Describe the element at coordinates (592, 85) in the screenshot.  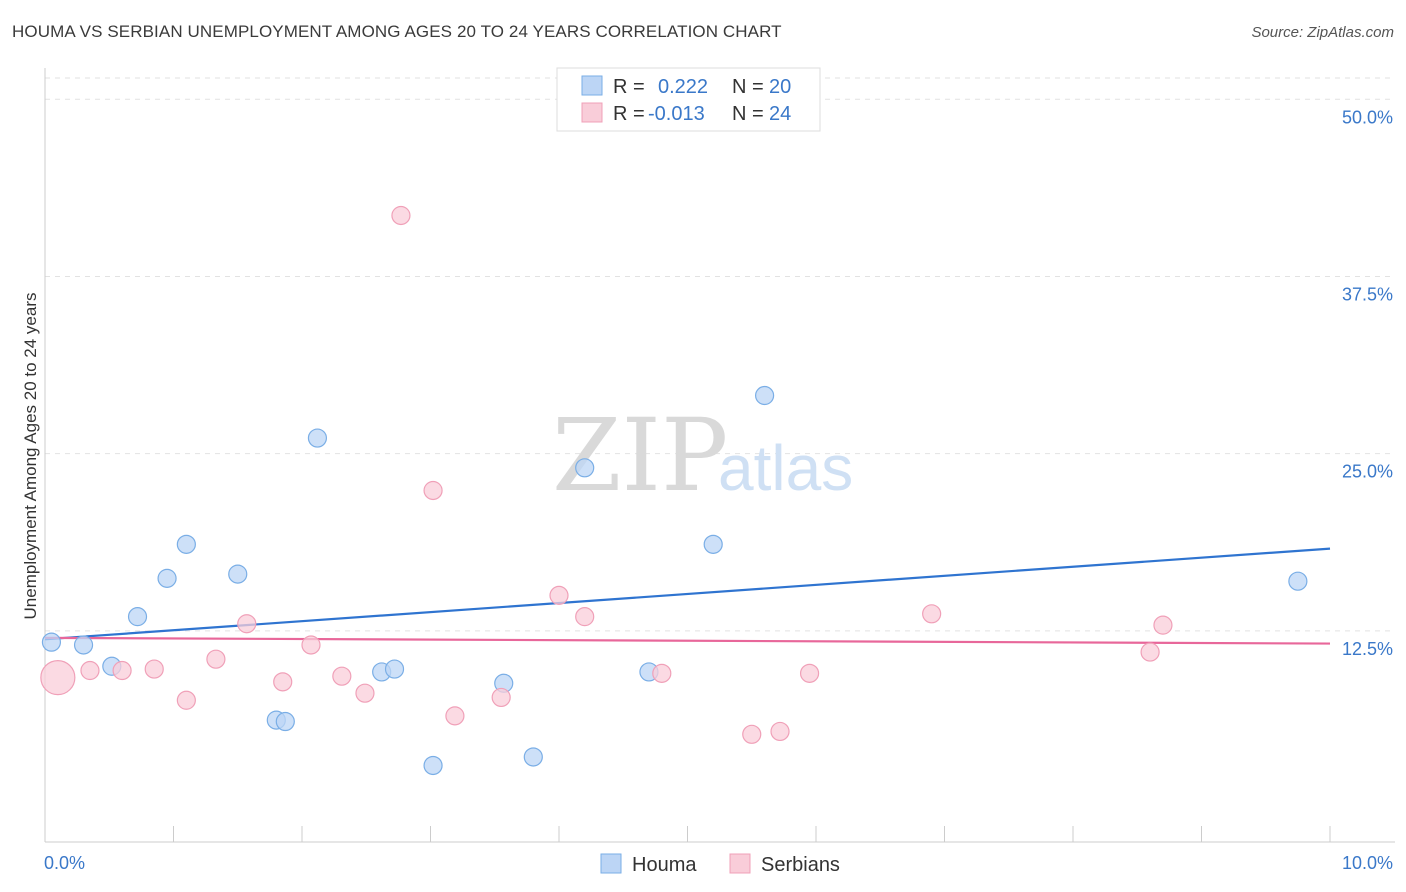
I see `houma-swatch` at that location.